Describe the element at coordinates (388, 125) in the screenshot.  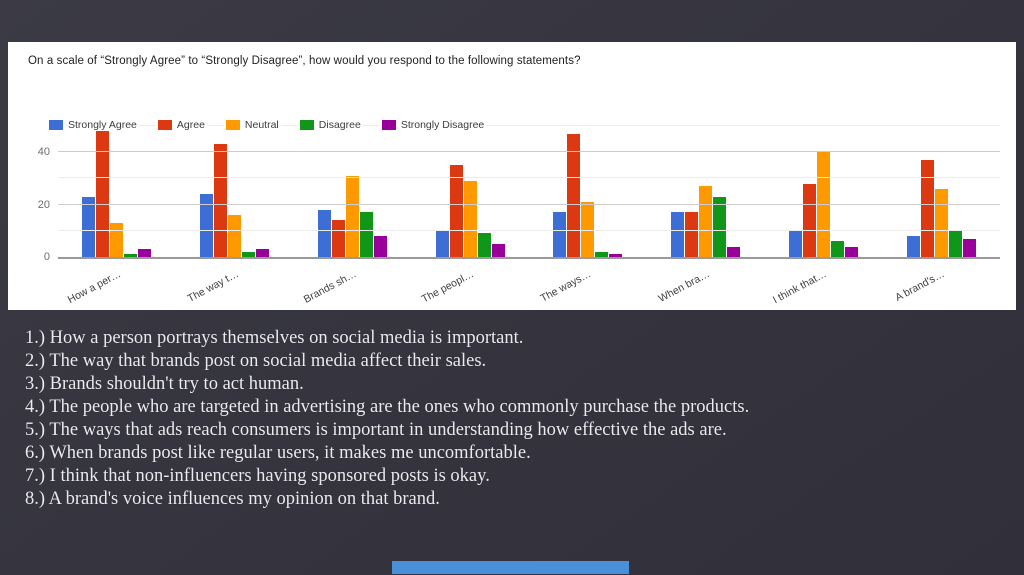
I see `strongly-disagree-swatch-icon` at that location.